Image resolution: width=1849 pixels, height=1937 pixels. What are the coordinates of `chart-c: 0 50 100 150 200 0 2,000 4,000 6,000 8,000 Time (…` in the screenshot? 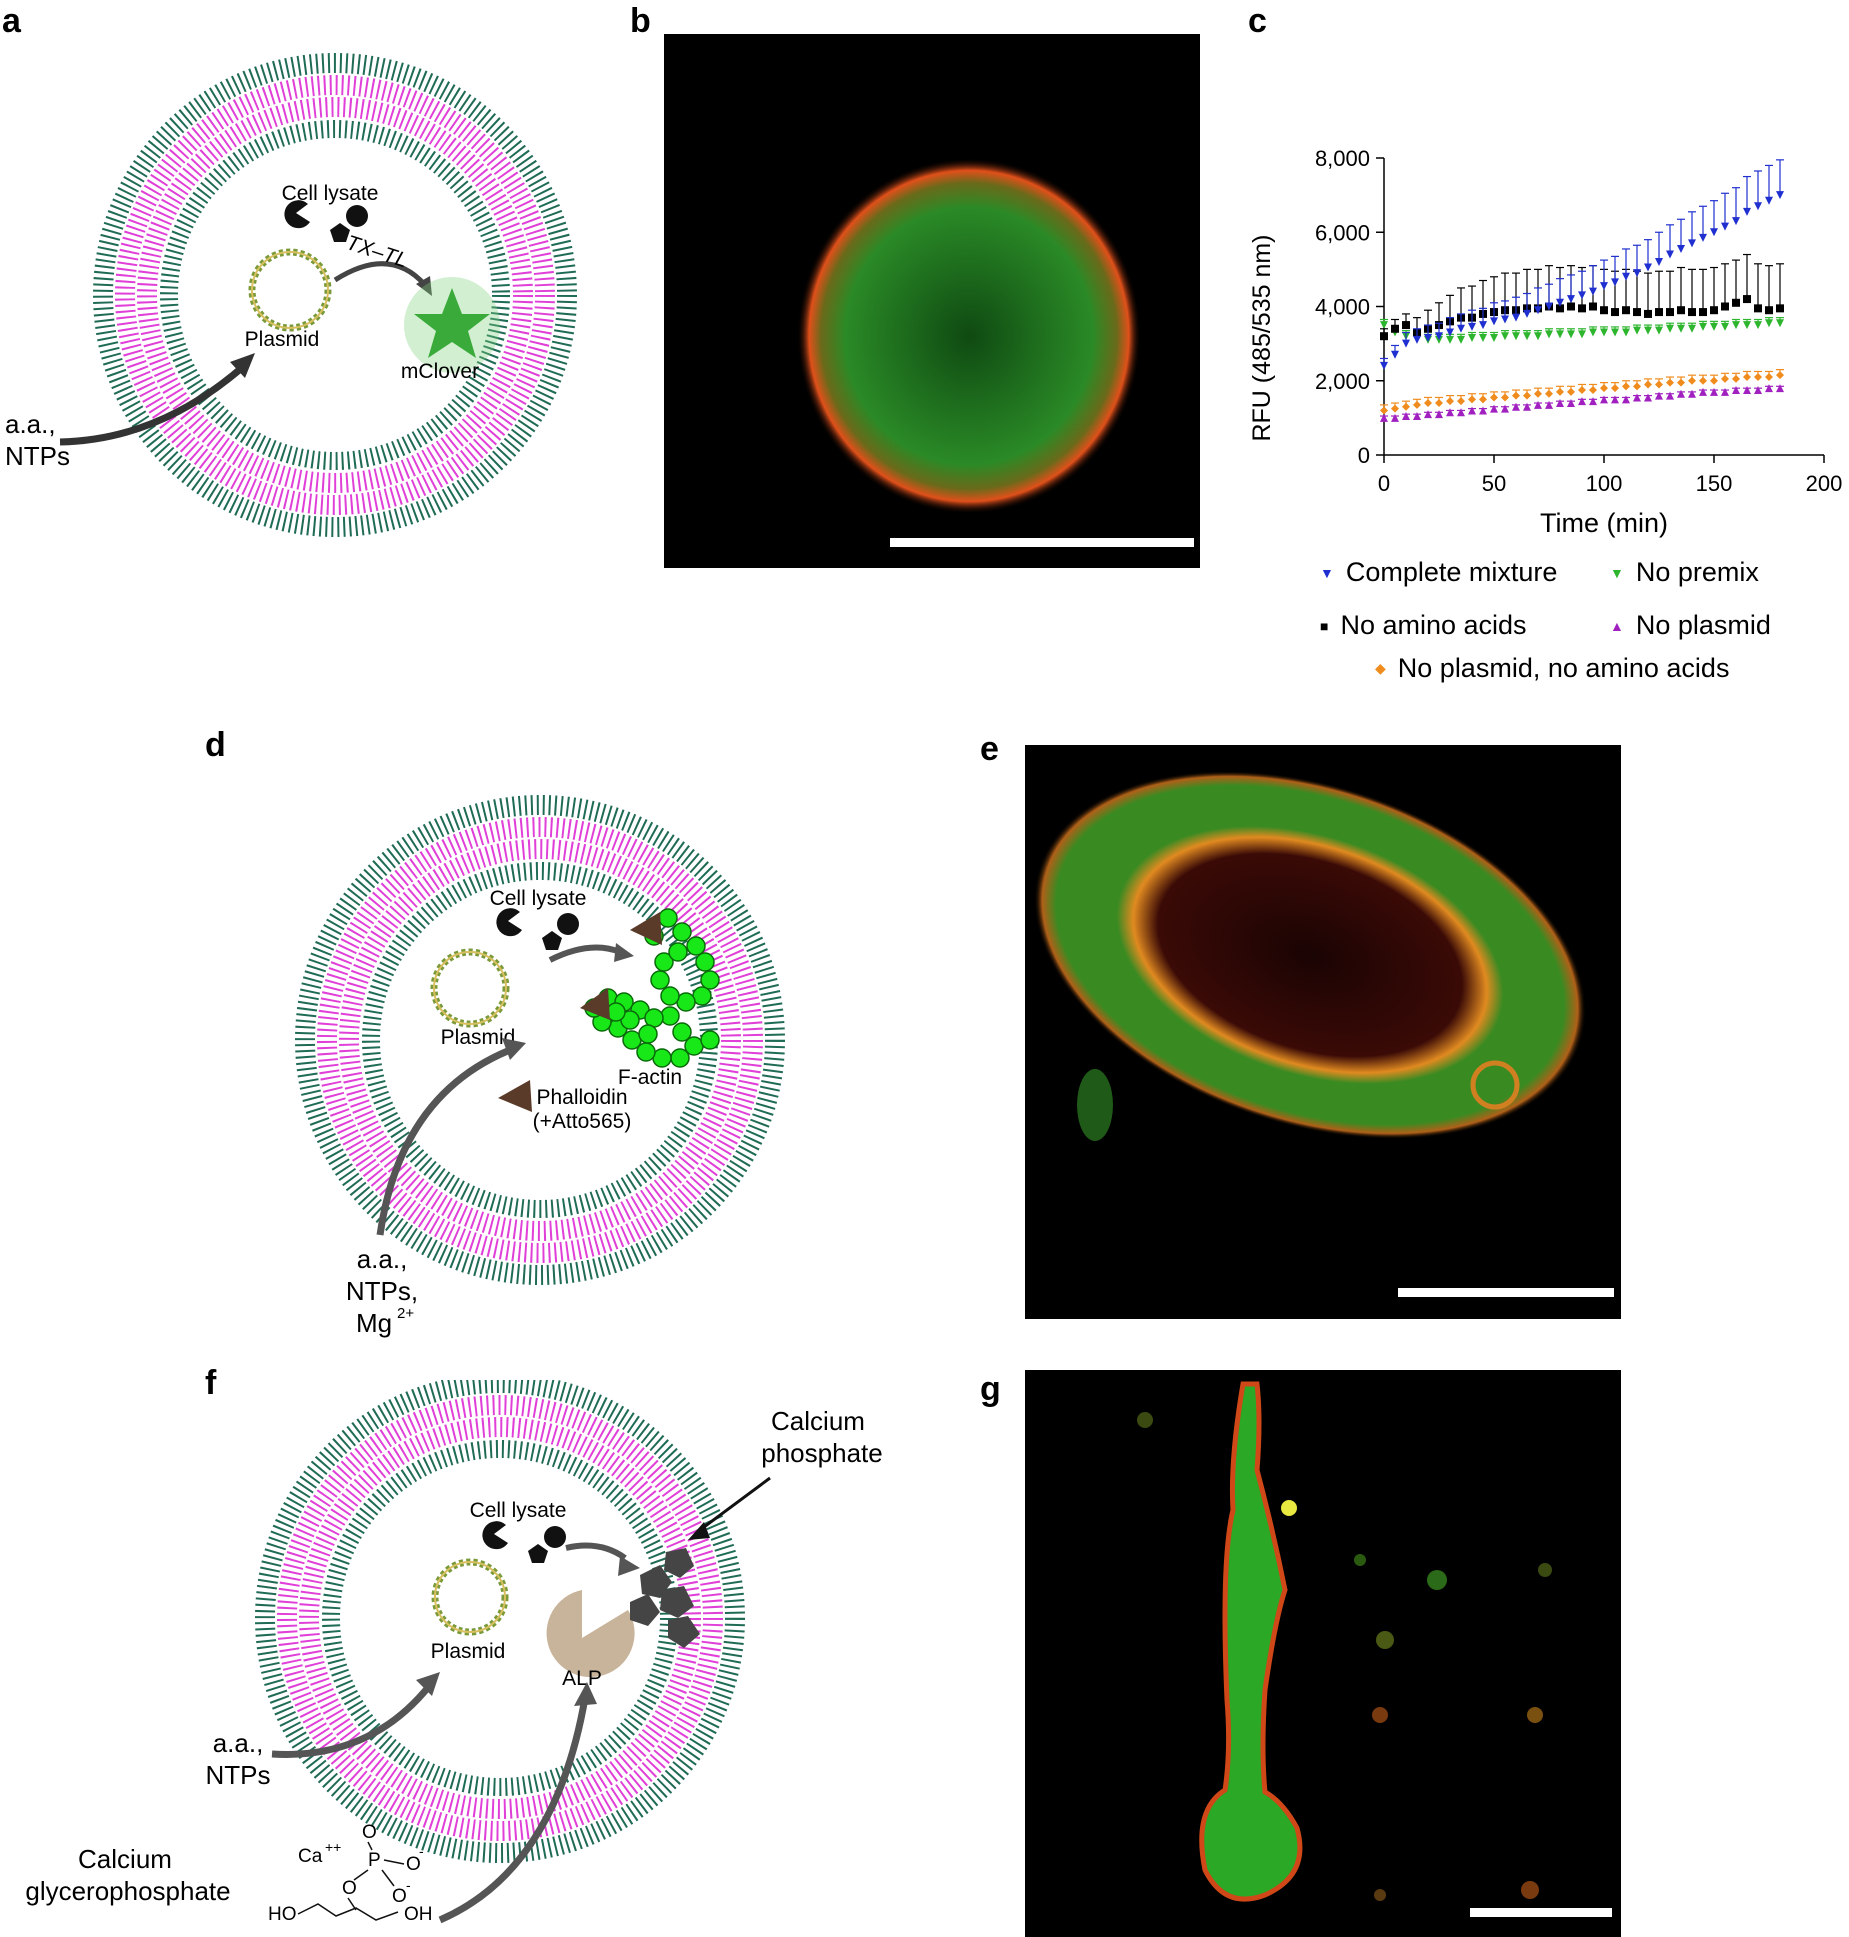 It's located at (1545, 342).